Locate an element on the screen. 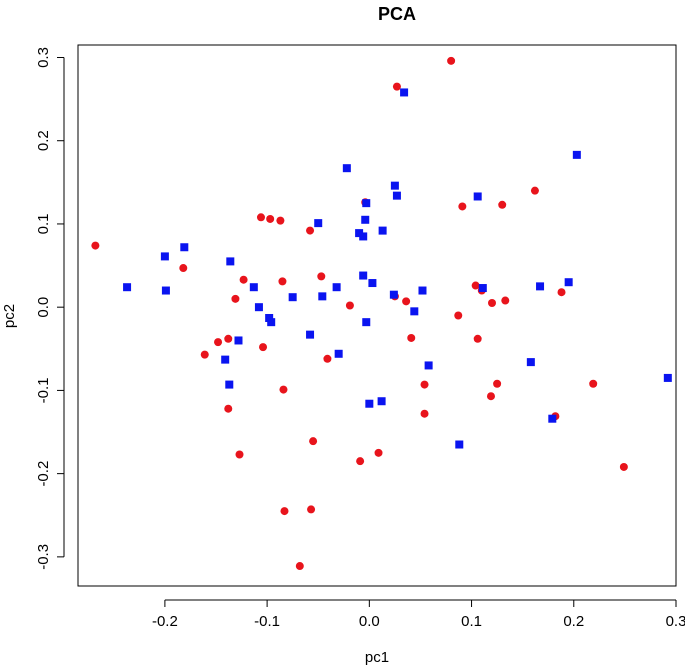  y-tick-label: 0.1 is located at coordinates (43, 224).